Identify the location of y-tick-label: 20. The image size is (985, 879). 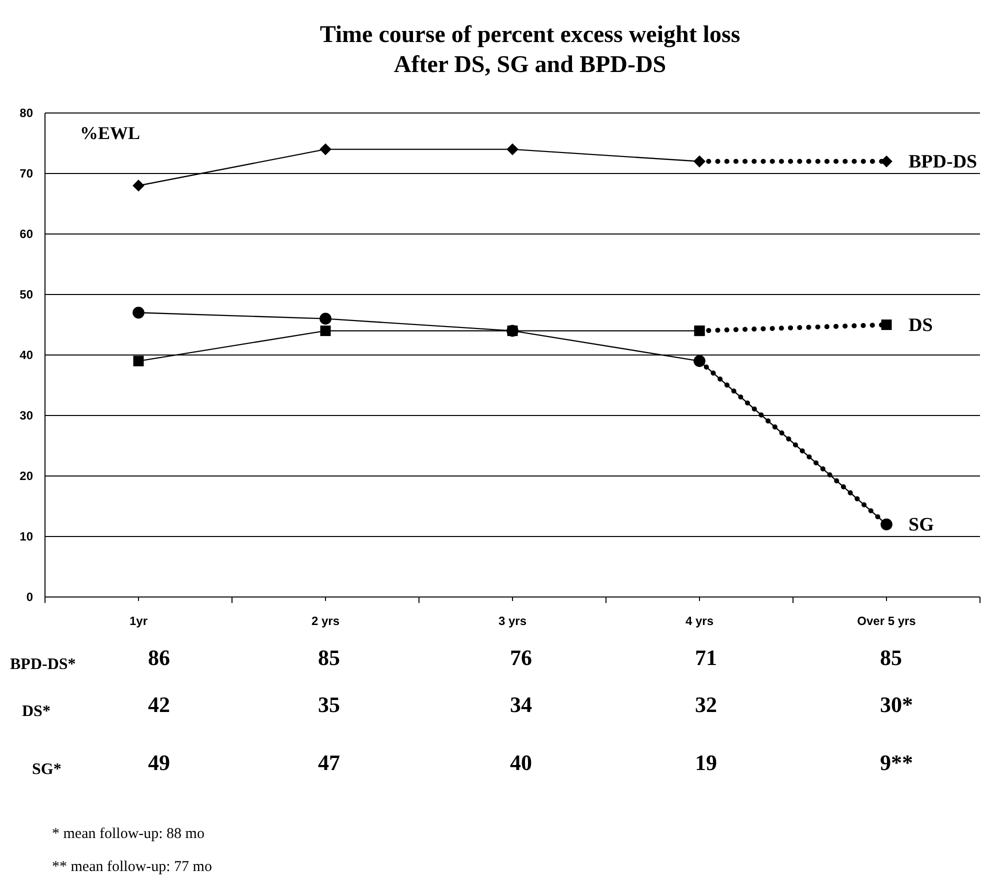
(27, 476).